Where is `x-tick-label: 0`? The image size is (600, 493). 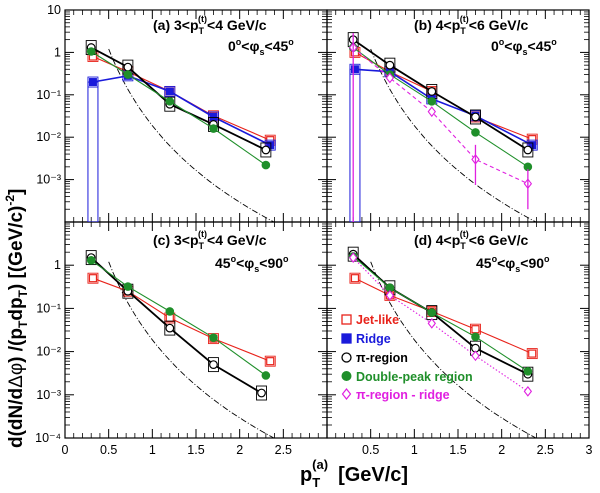
x-tick-label: 0 is located at coordinates (65, 450).